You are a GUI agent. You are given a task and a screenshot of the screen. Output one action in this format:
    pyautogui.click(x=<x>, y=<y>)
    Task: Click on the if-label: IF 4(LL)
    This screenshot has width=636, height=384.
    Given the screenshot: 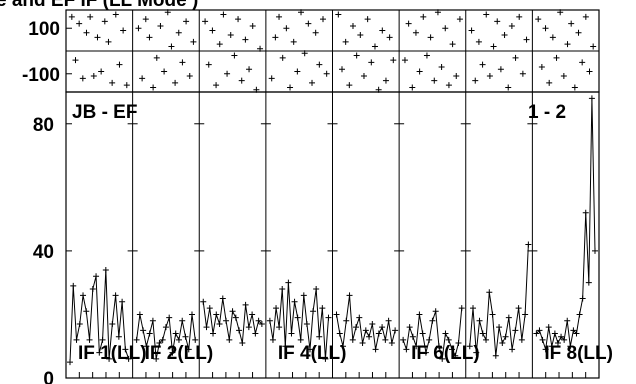 What is the action you would take?
    pyautogui.click(x=312, y=353)
    